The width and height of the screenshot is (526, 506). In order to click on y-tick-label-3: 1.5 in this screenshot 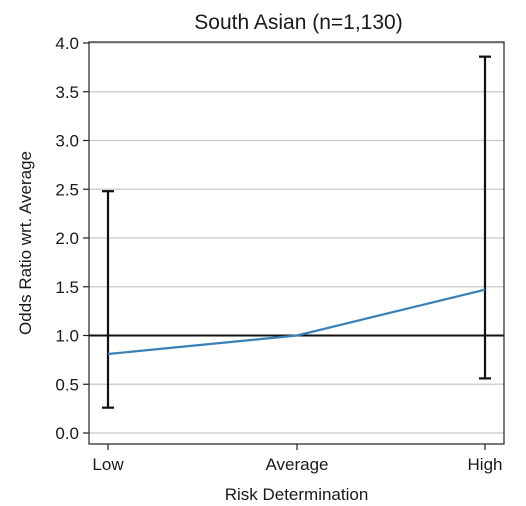, I will do `click(67, 287)`.